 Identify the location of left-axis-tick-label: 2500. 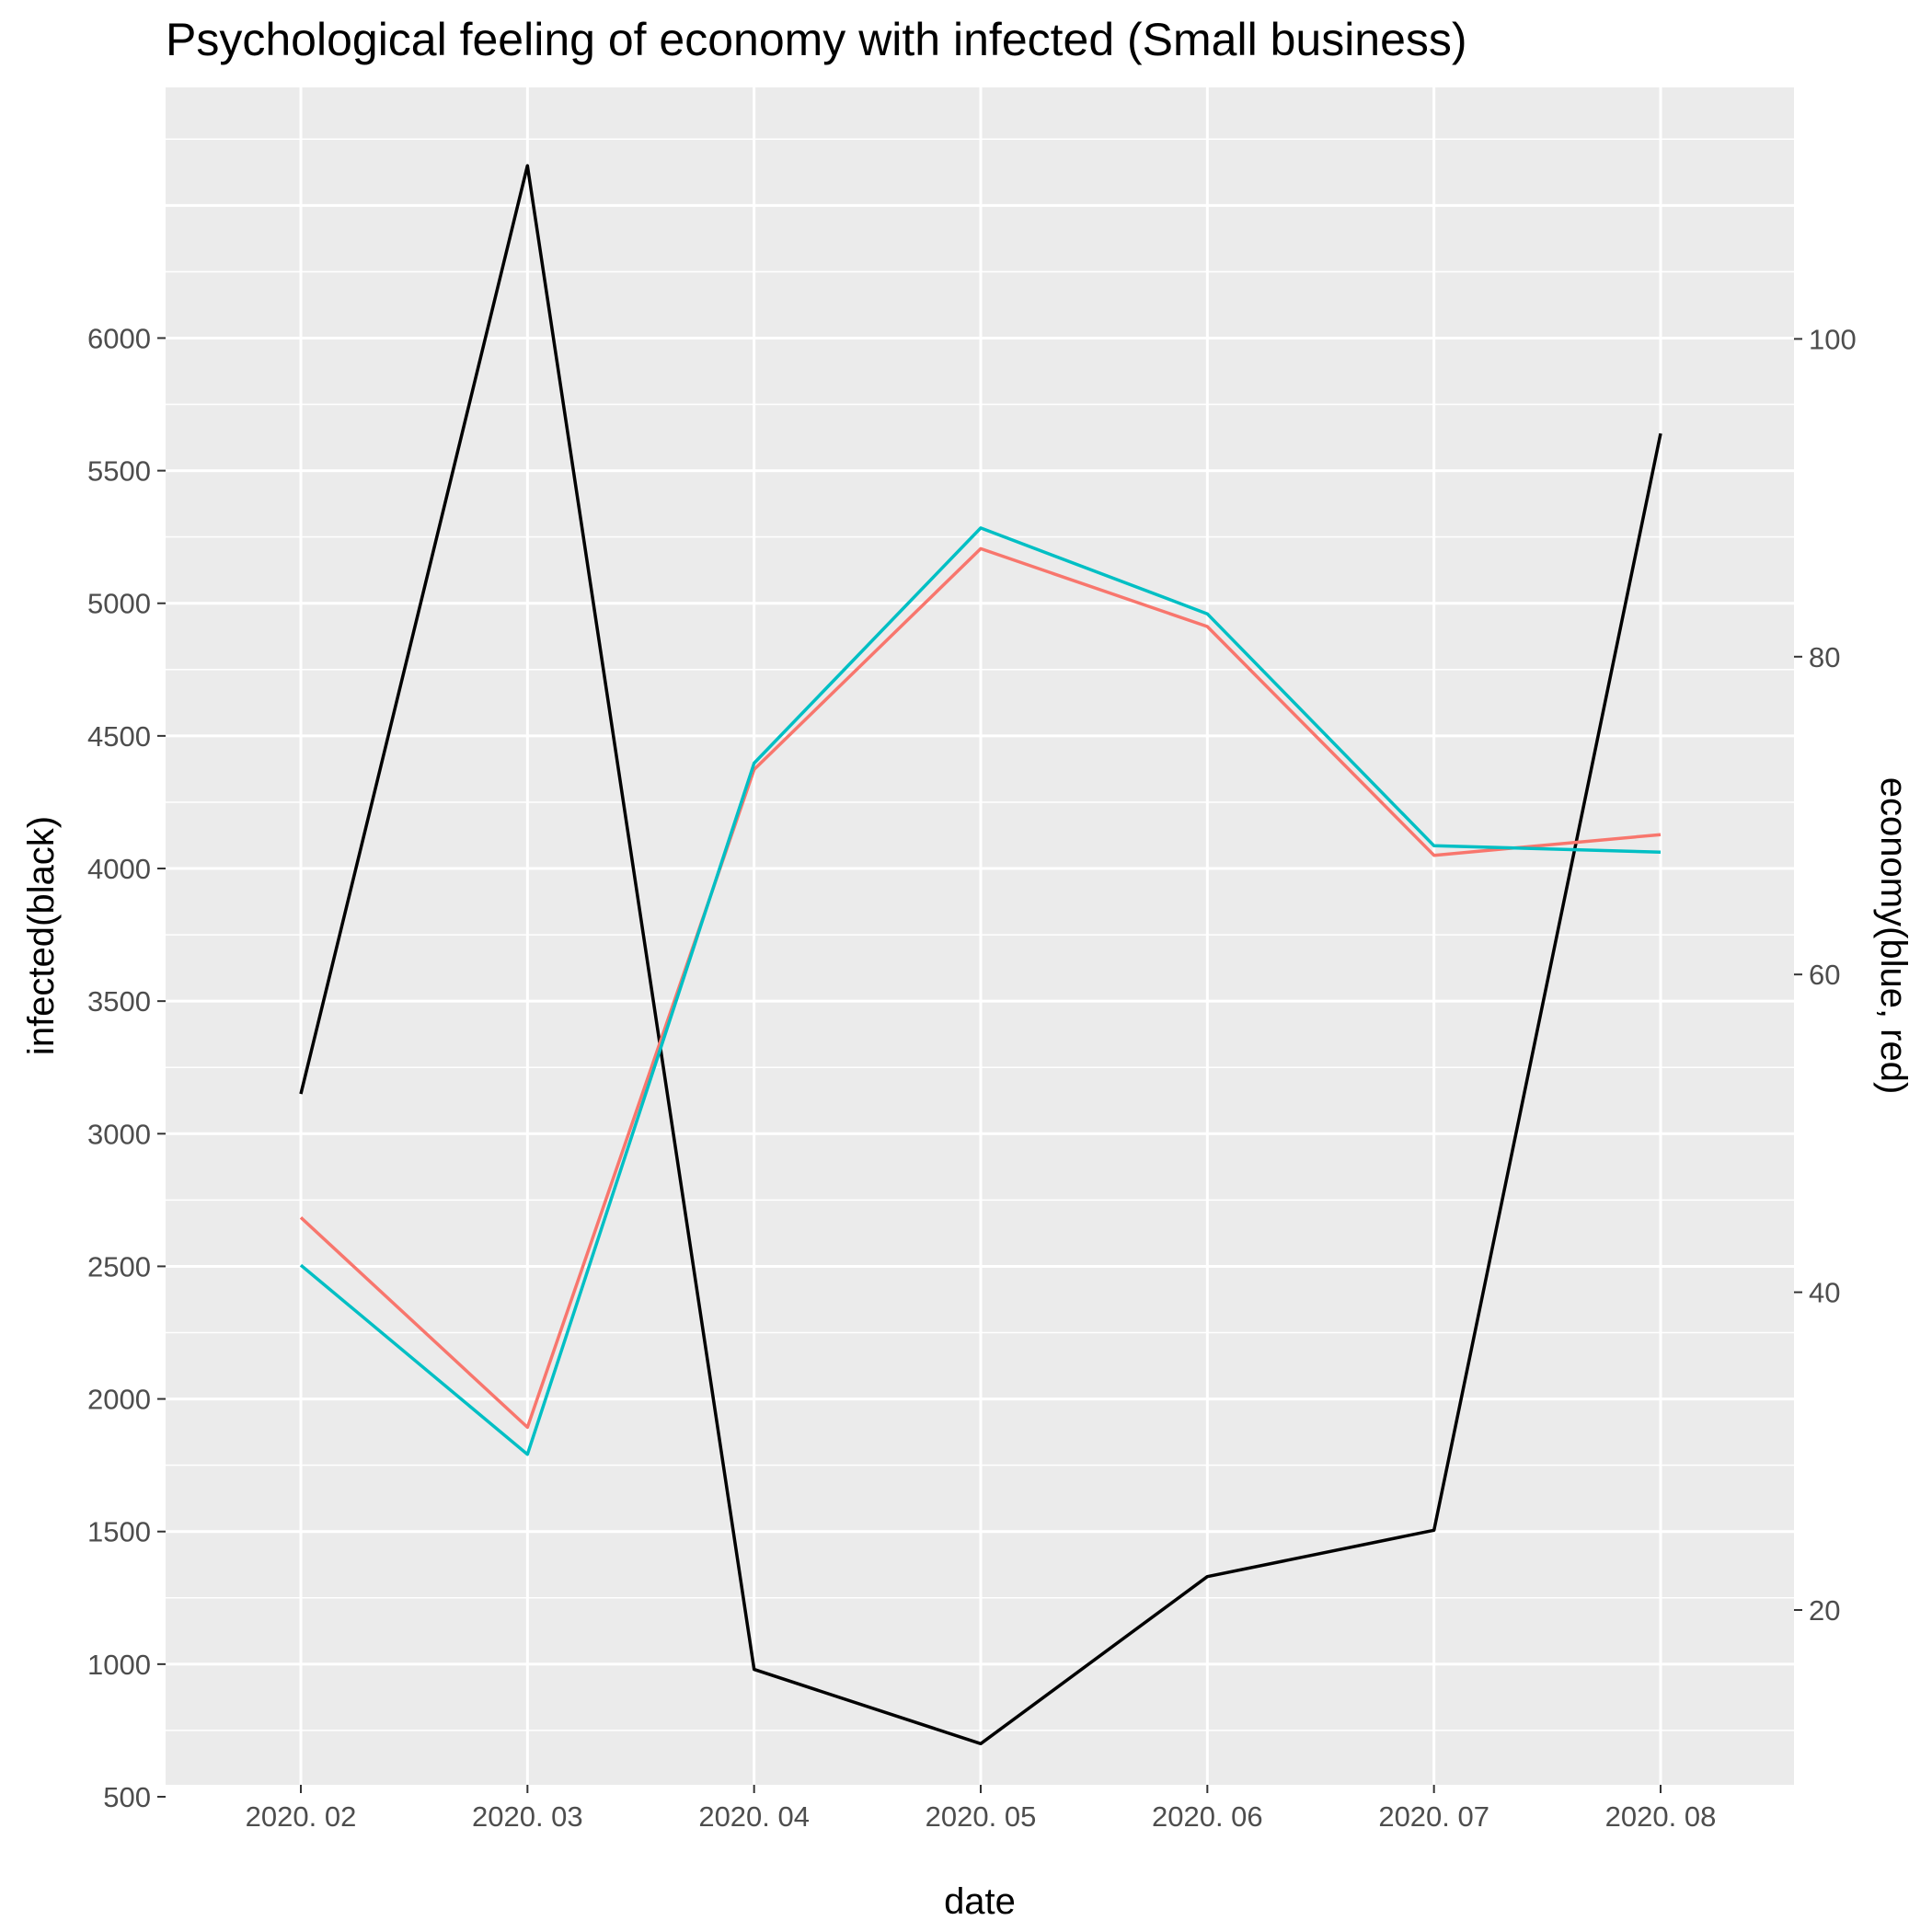
(119, 1266).